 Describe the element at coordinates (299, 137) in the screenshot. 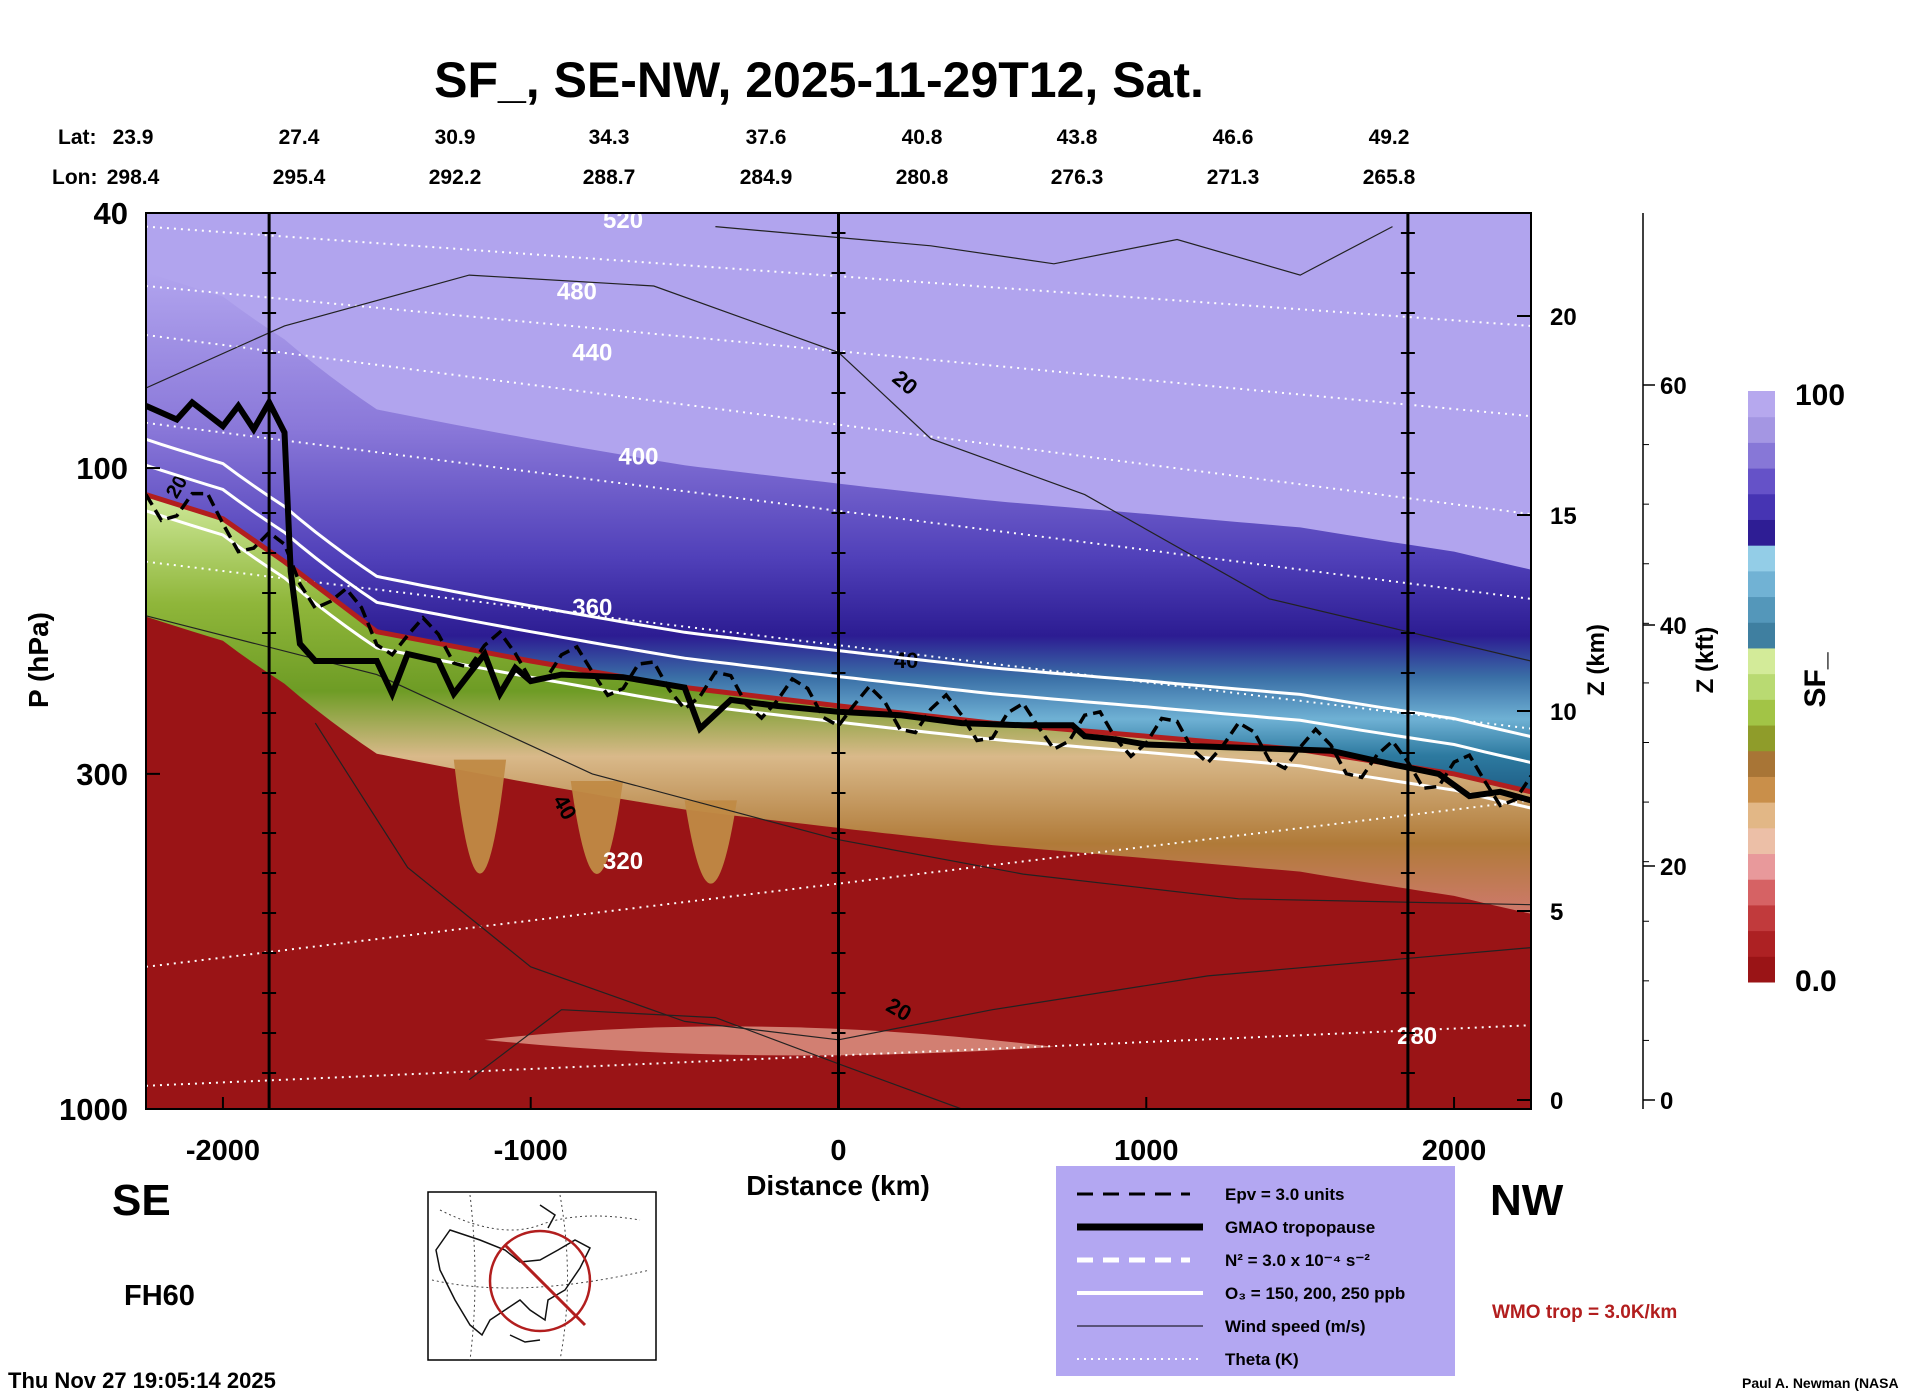

I see `lat-value: 27.4` at that location.